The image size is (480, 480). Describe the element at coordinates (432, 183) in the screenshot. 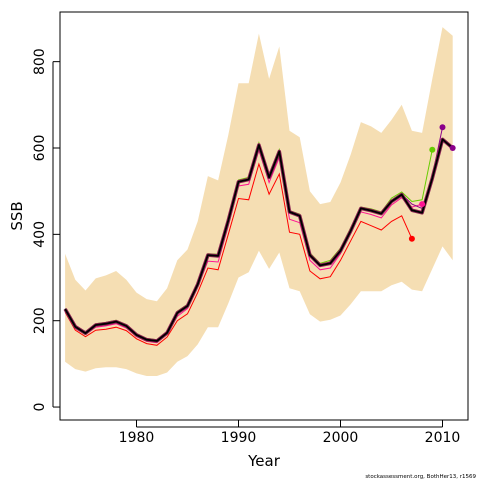

I see `endpoint-markers-layer` at that location.